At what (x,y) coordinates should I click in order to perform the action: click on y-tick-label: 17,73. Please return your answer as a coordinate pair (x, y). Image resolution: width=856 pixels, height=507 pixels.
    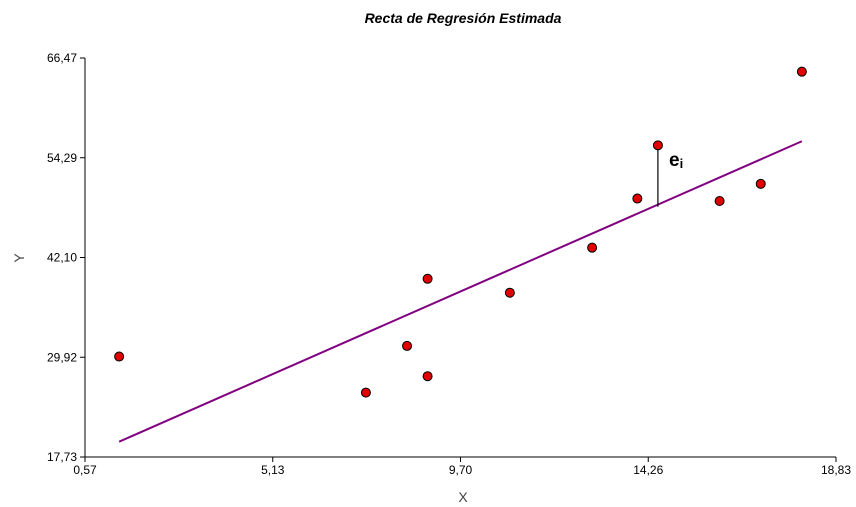
    Looking at the image, I should click on (62, 457).